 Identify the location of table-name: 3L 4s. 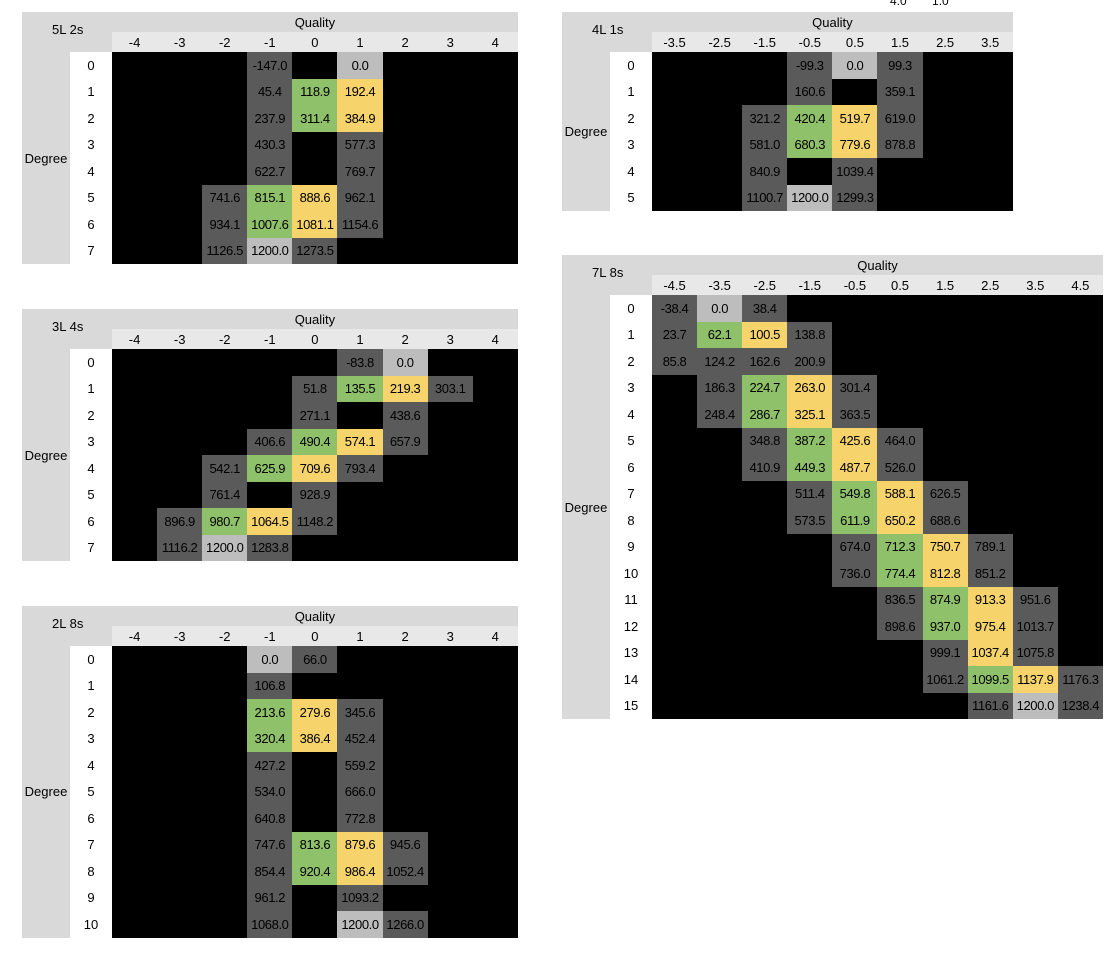
(67, 329).